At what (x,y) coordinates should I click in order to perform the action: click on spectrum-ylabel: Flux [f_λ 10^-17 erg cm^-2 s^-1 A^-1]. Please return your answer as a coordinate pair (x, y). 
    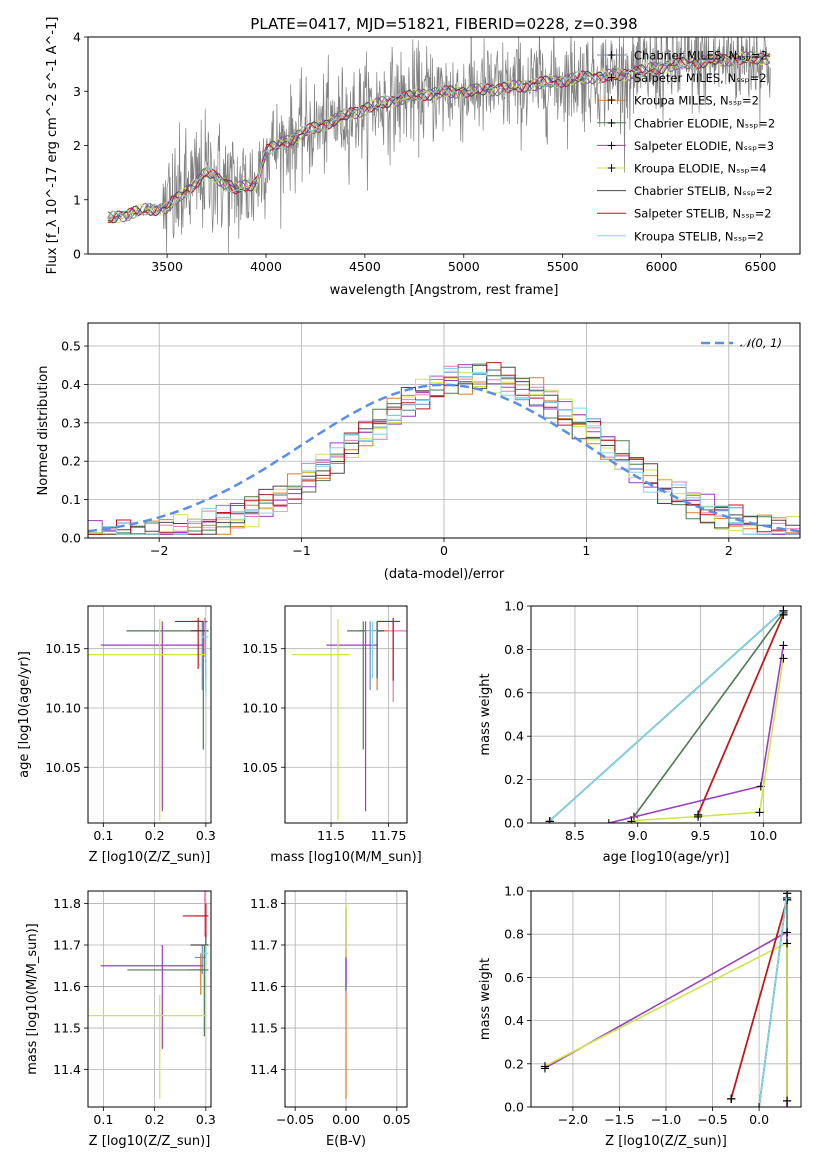
    Looking at the image, I should click on (52, 146).